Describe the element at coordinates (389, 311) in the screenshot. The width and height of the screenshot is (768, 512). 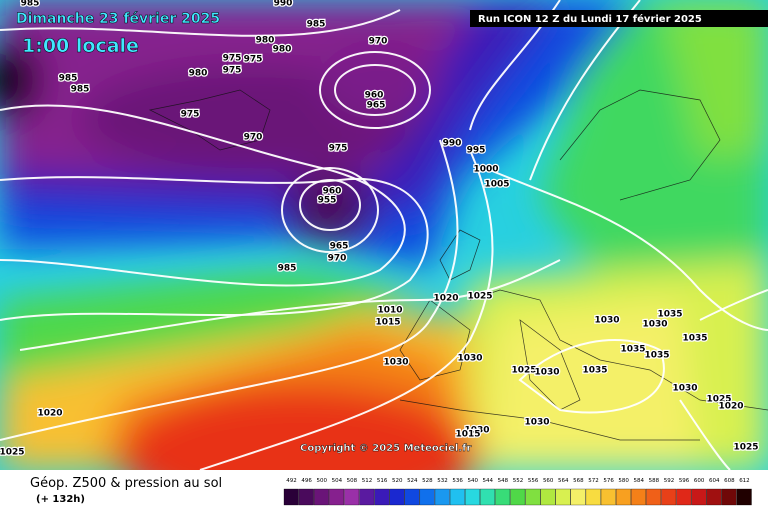
I see `isobar-label: 1010` at that location.